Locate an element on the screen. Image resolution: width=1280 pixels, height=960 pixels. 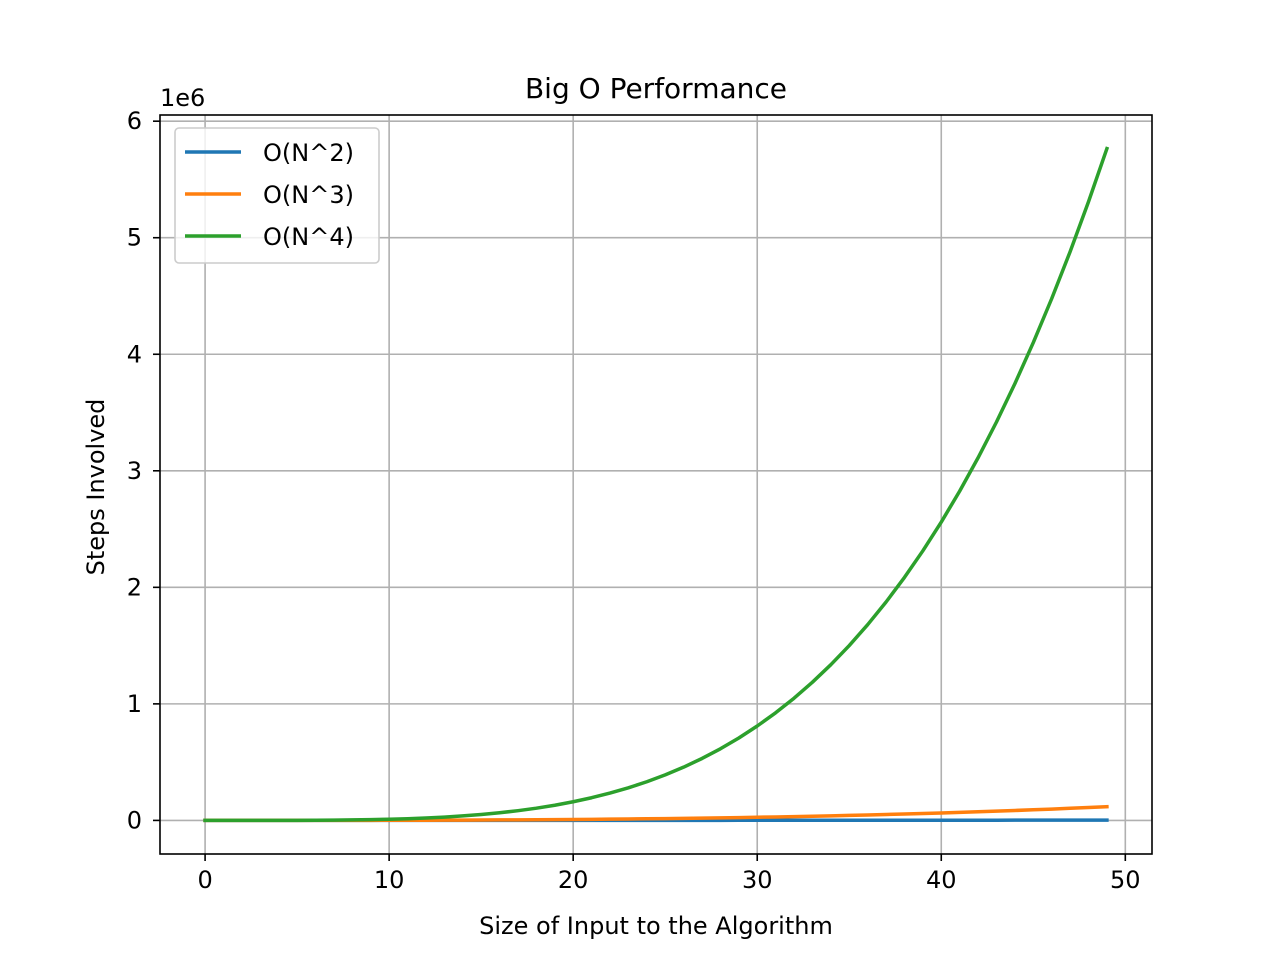
x-tick-label: 50 is located at coordinates (1125, 880).